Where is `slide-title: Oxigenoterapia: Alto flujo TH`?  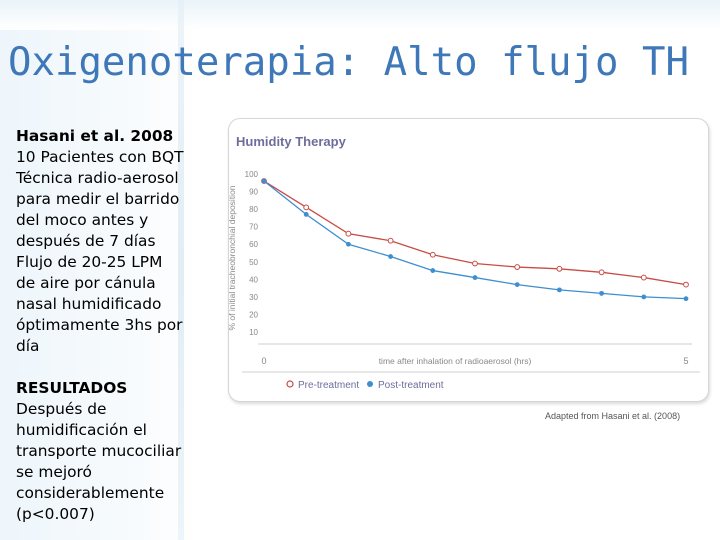
slide-title: Oxigenoterapia: Alto flujo TH is located at coordinates (348, 62).